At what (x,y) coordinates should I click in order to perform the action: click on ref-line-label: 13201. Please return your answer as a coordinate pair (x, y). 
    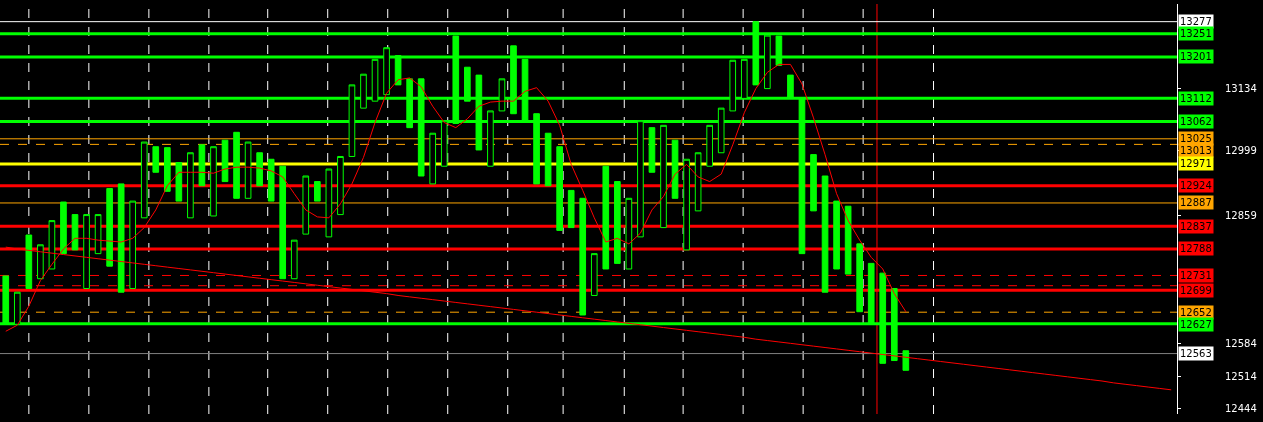
    Looking at the image, I should click on (1196, 56).